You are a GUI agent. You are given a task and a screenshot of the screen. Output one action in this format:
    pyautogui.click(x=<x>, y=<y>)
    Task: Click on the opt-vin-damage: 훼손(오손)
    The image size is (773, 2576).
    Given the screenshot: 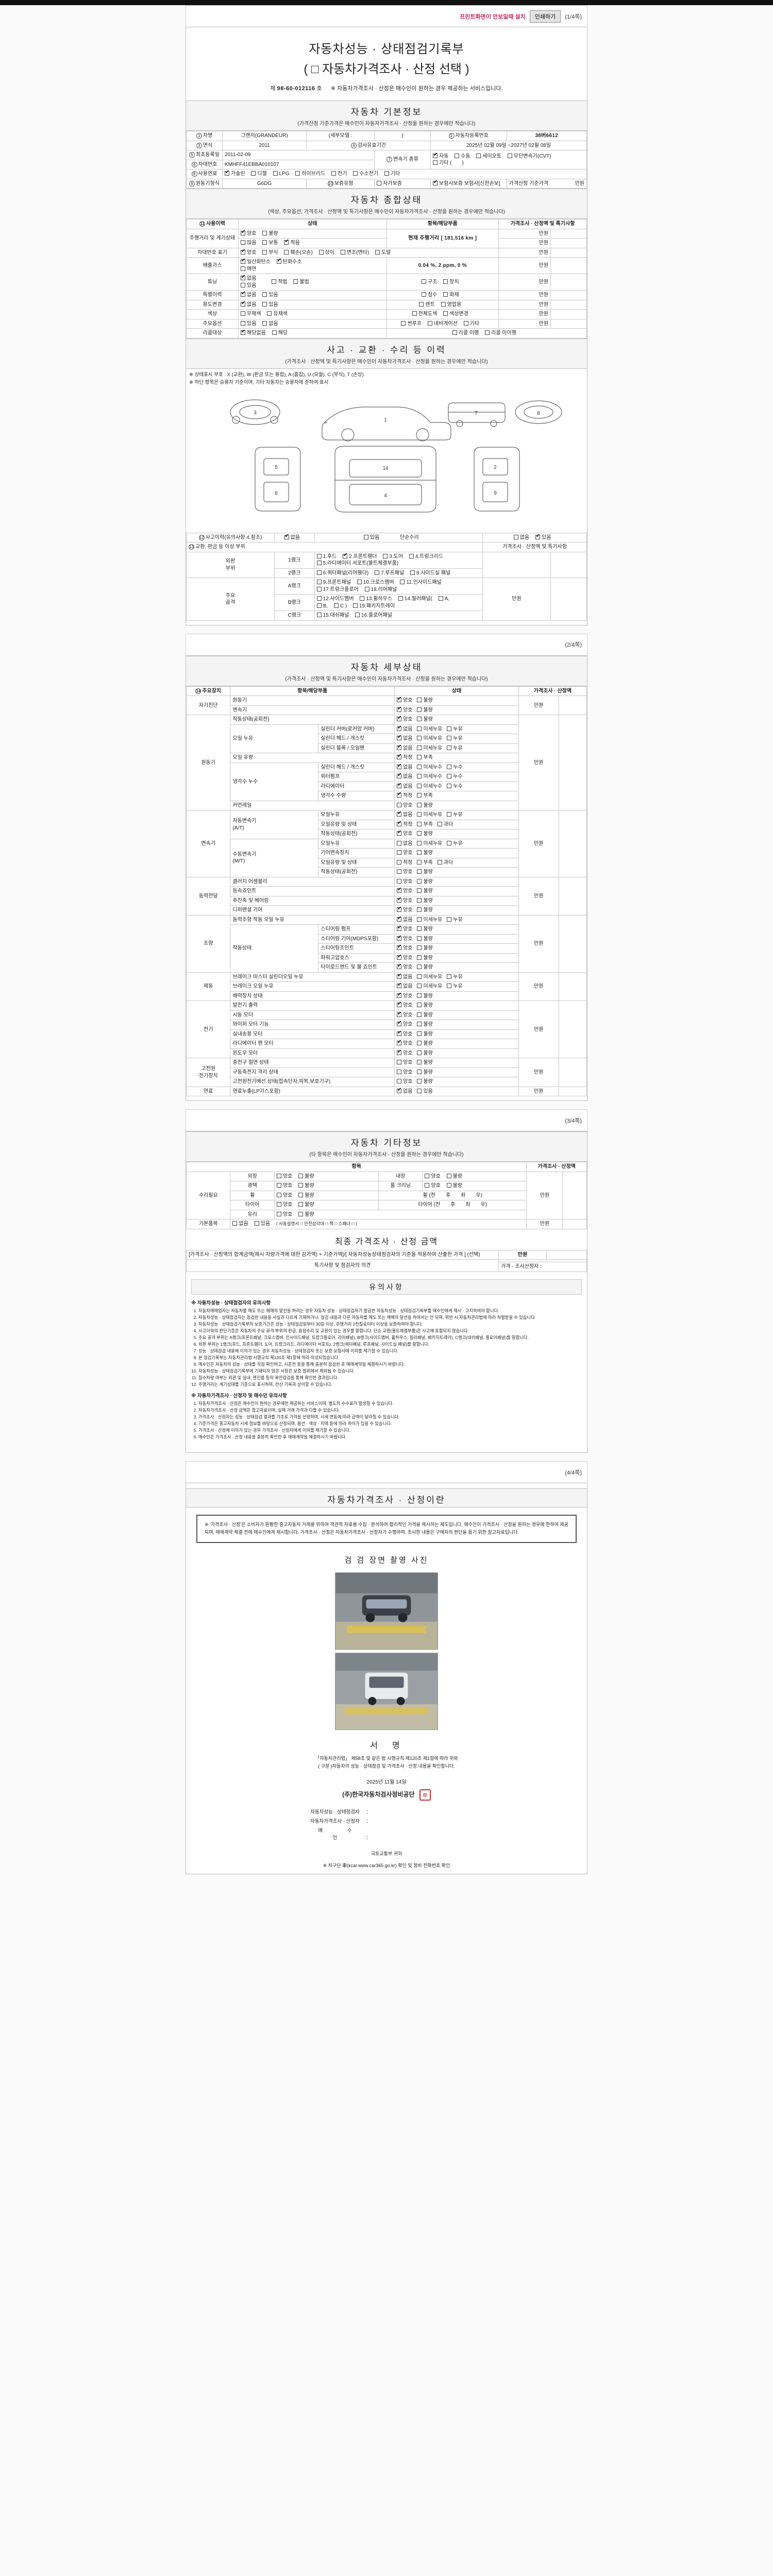 What is the action you would take?
    pyautogui.click(x=299, y=253)
    